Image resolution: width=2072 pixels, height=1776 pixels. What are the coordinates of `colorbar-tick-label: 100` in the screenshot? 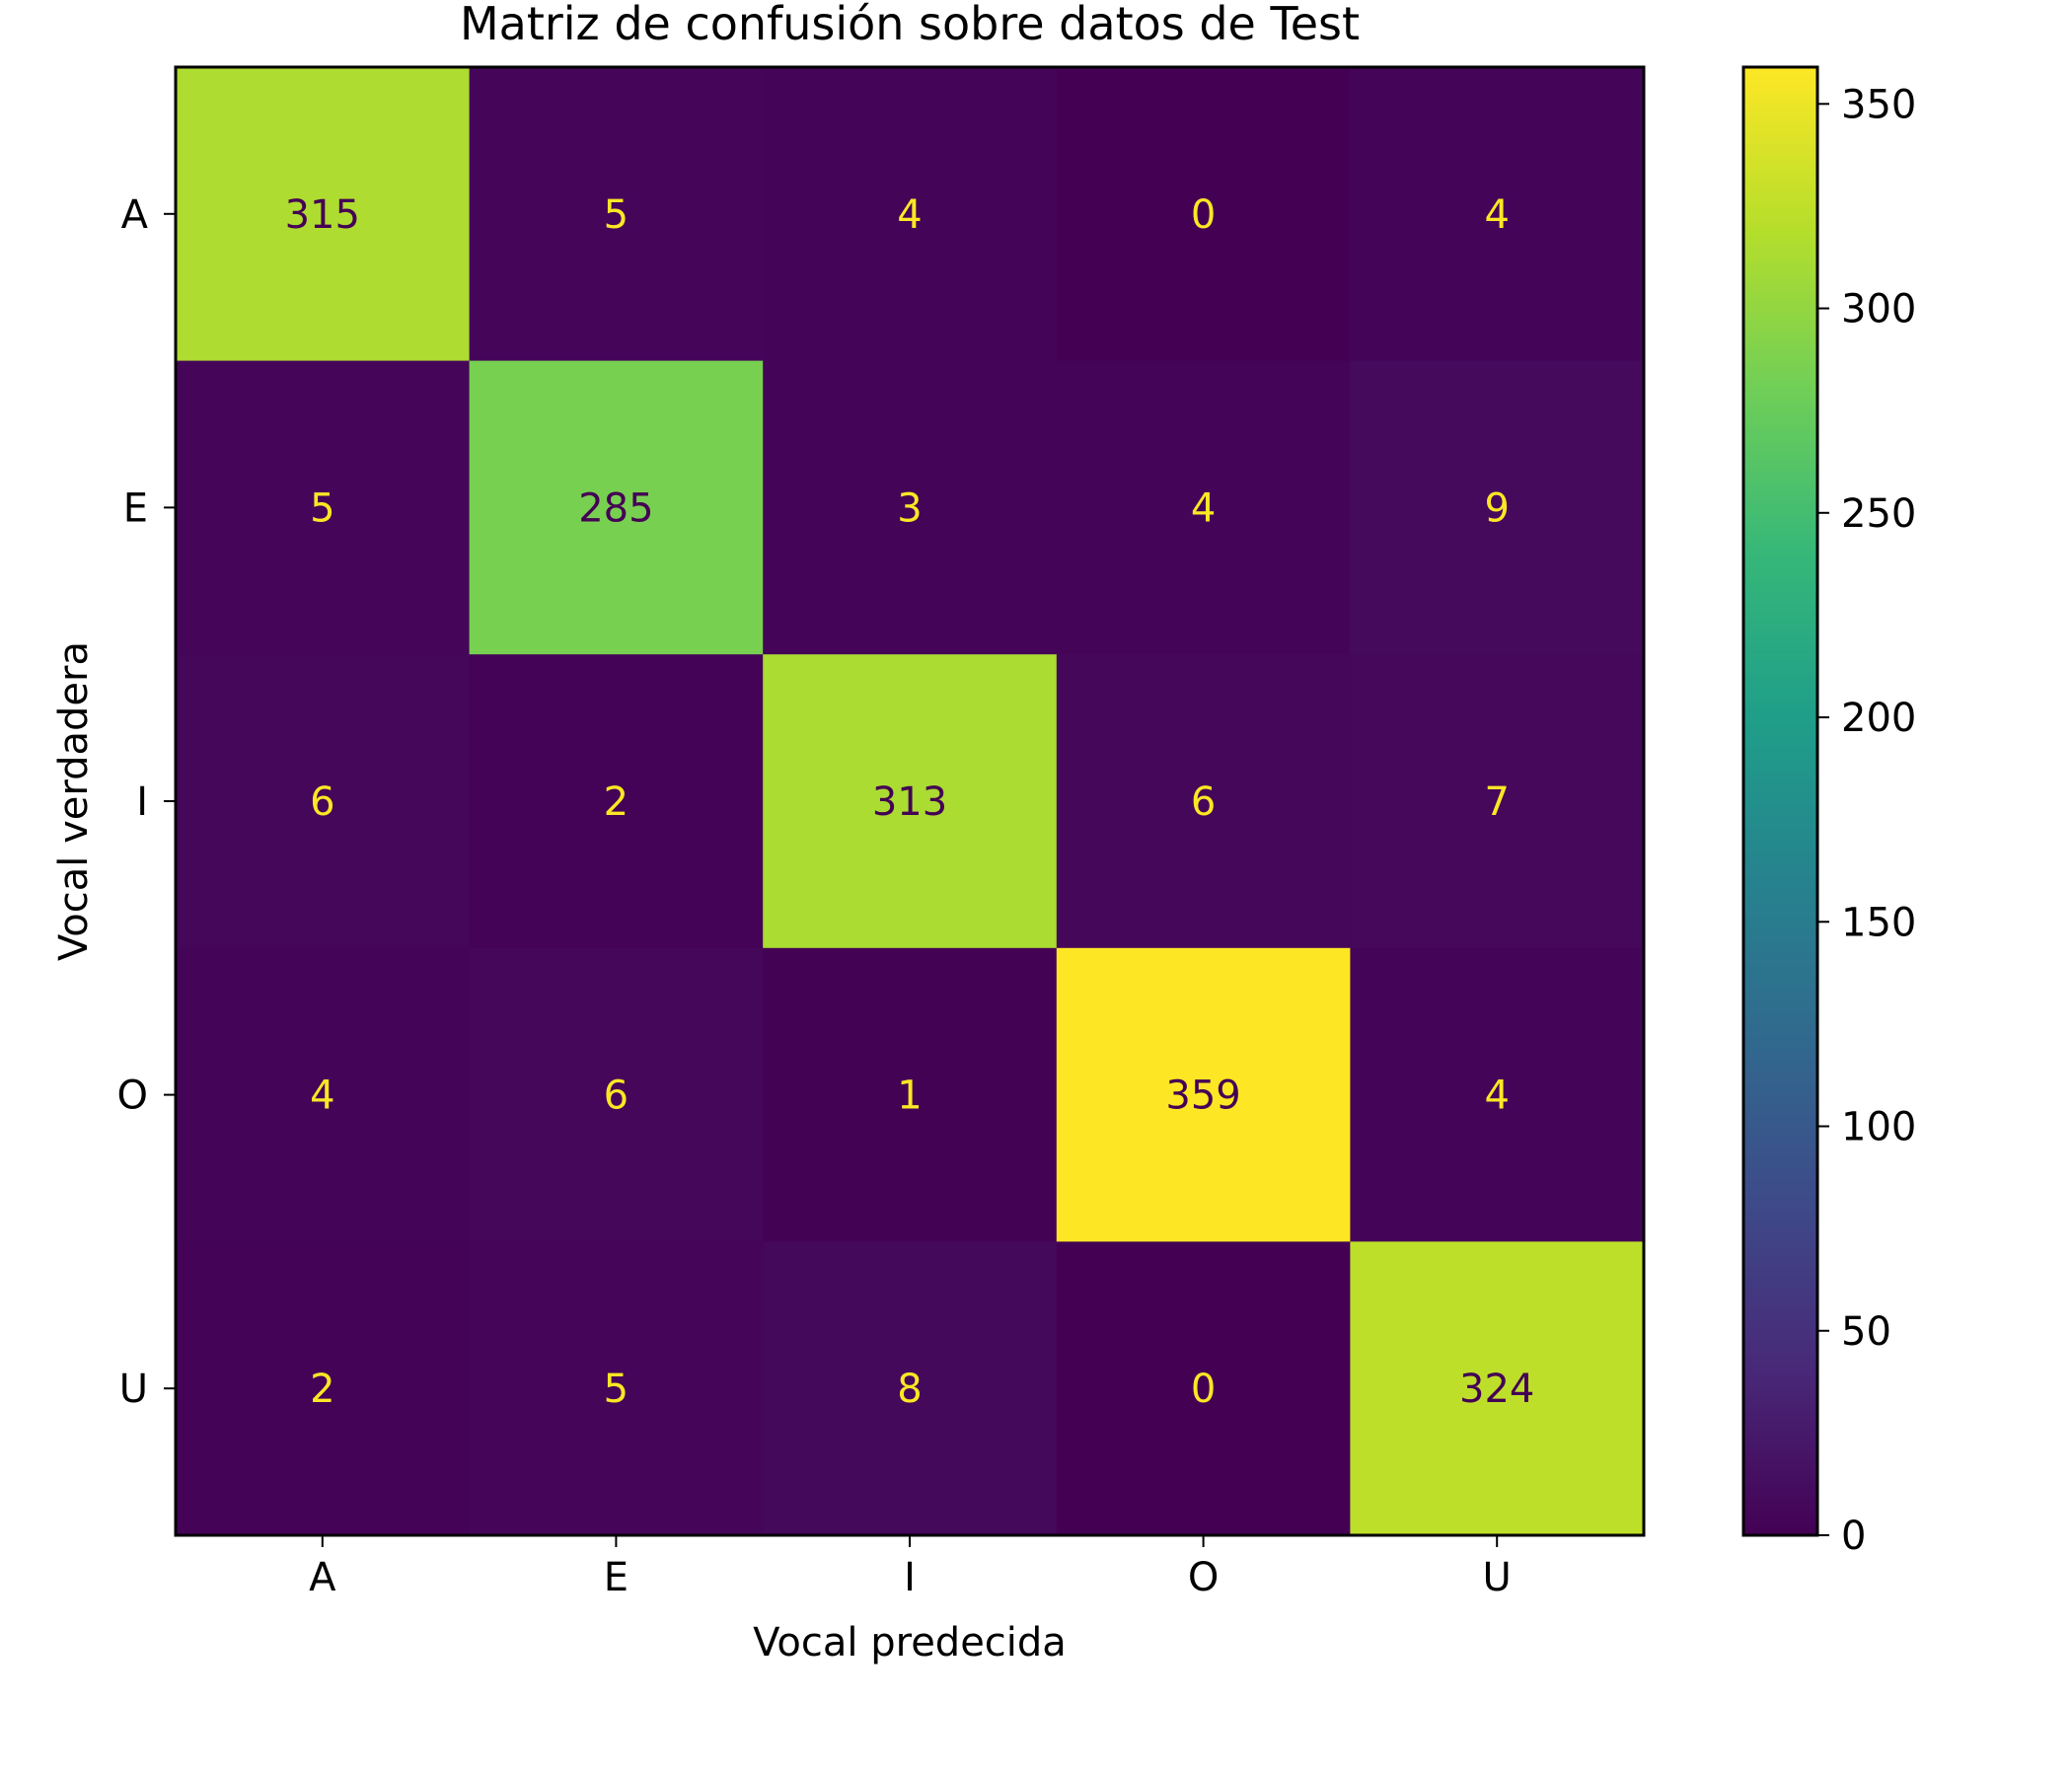 It's located at (1879, 1128).